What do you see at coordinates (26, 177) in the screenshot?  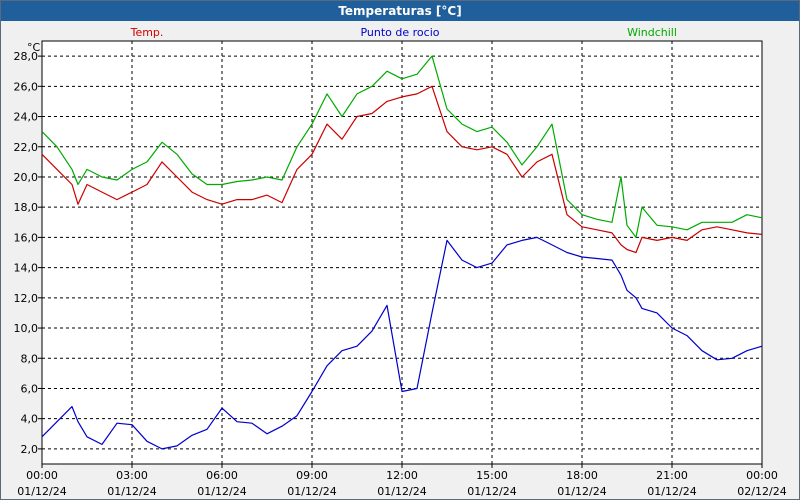 I see `y-tick-label: 20,0` at bounding box center [26, 177].